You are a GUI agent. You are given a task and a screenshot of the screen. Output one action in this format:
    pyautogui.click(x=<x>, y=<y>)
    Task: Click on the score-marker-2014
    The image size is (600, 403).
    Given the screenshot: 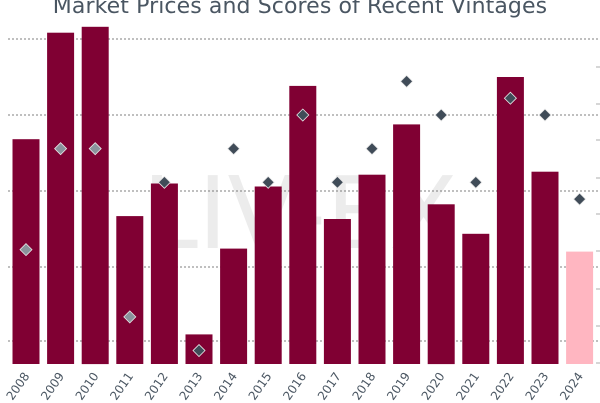 What is the action you would take?
    pyautogui.click(x=234, y=149)
    